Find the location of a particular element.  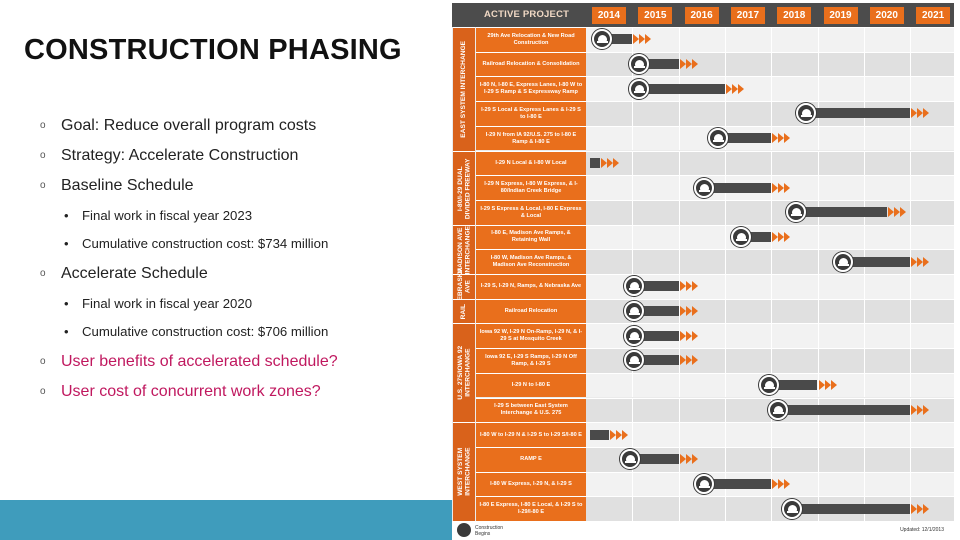

section-label-text: RAIL is located at coordinates (464, 311).